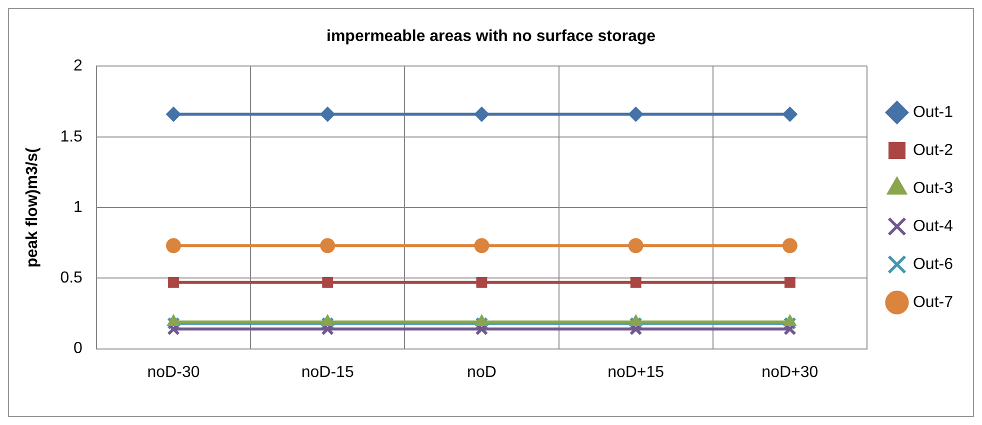 The height and width of the screenshot is (425, 982). Describe the element at coordinates (33, 207) in the screenshot. I see `y-axis-title: peak flow)m3/s(` at that location.